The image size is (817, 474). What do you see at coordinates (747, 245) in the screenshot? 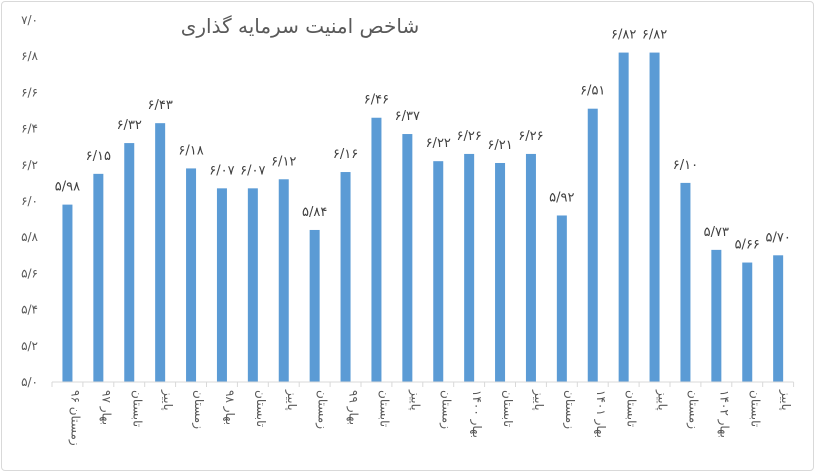
I see `data-label: ۵/۶۶` at bounding box center [747, 245].